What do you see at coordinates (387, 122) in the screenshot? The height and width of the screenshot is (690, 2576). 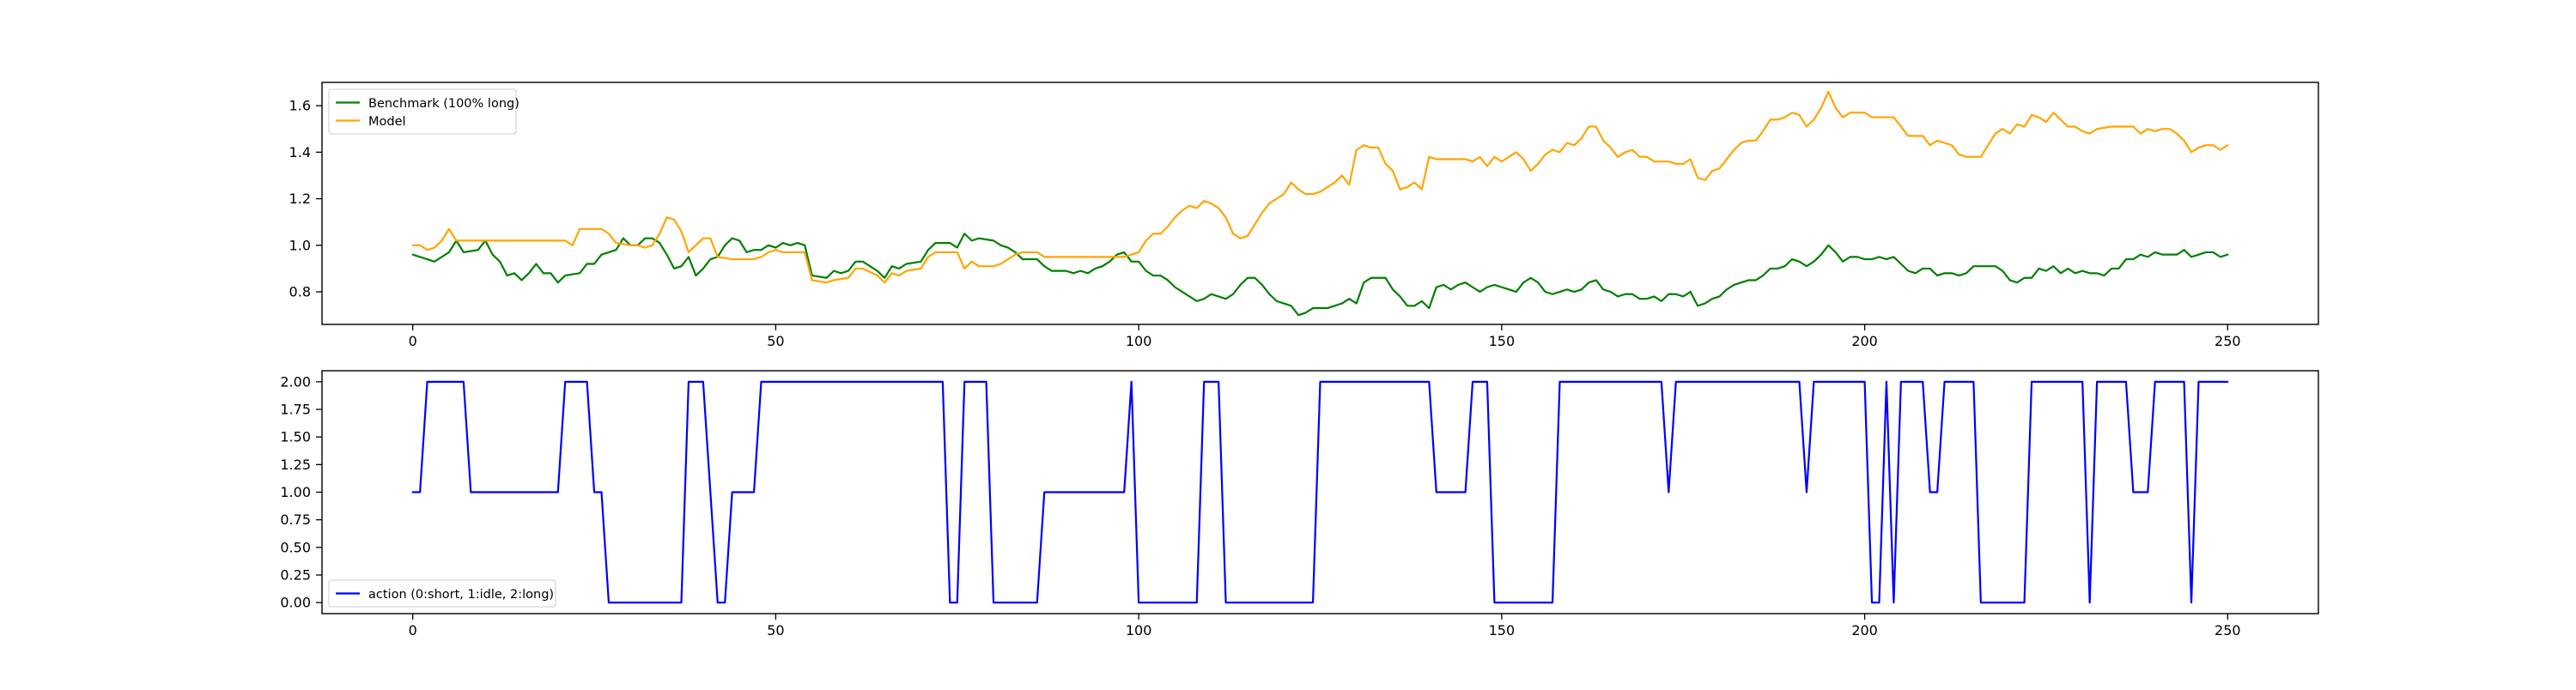 I see `legend-label: Model` at bounding box center [387, 122].